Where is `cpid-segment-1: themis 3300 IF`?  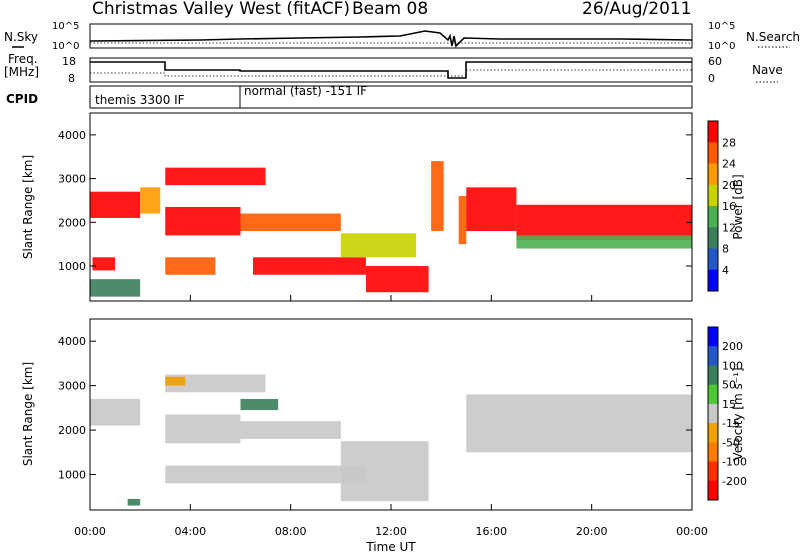 cpid-segment-1: themis 3300 IF is located at coordinates (140, 100).